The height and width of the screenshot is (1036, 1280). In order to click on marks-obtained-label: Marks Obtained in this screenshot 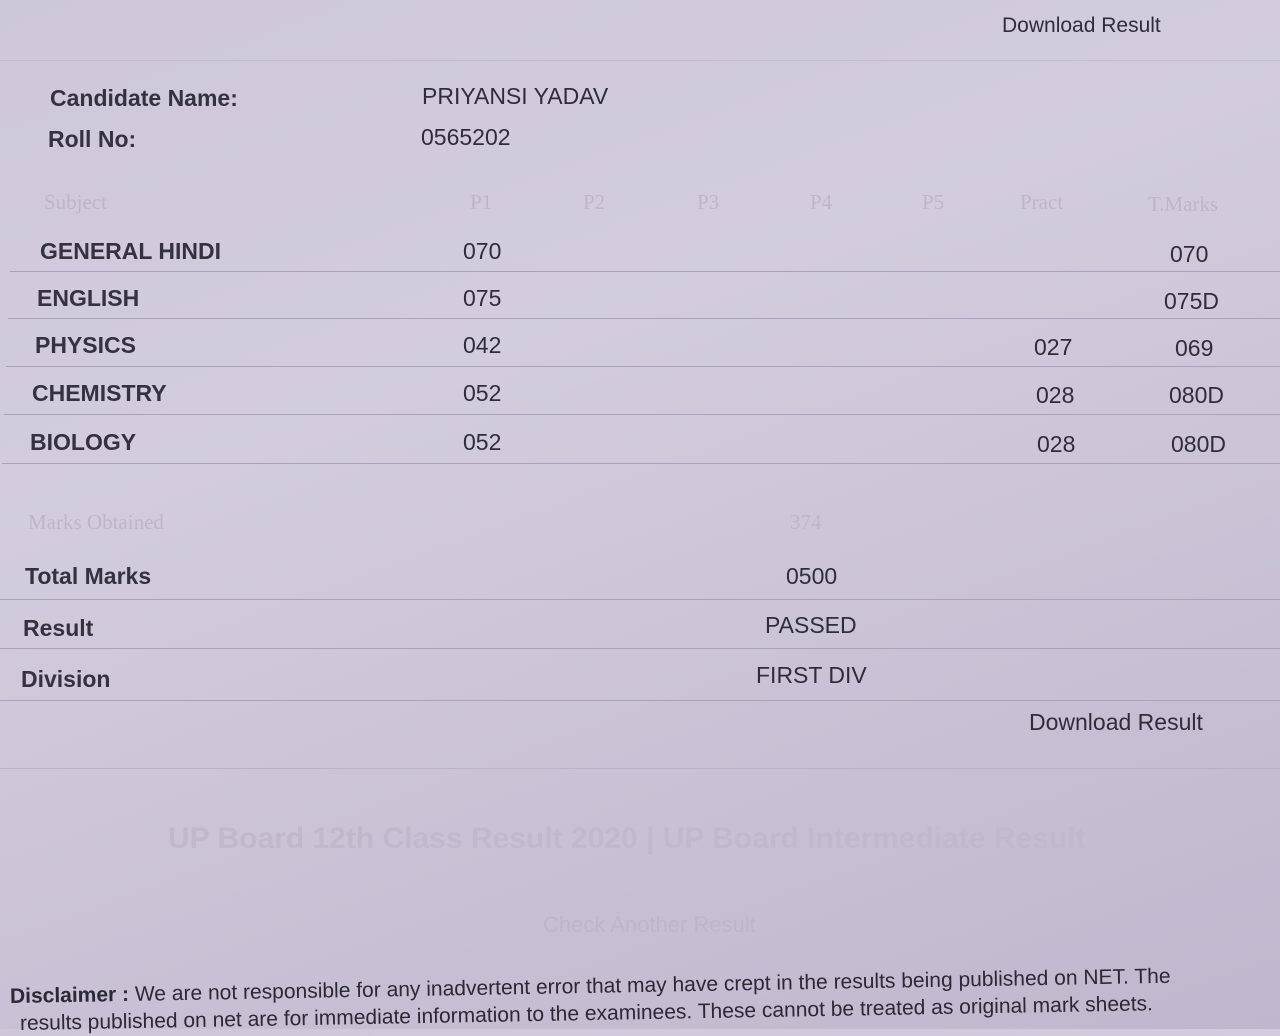, I will do `click(96, 522)`.